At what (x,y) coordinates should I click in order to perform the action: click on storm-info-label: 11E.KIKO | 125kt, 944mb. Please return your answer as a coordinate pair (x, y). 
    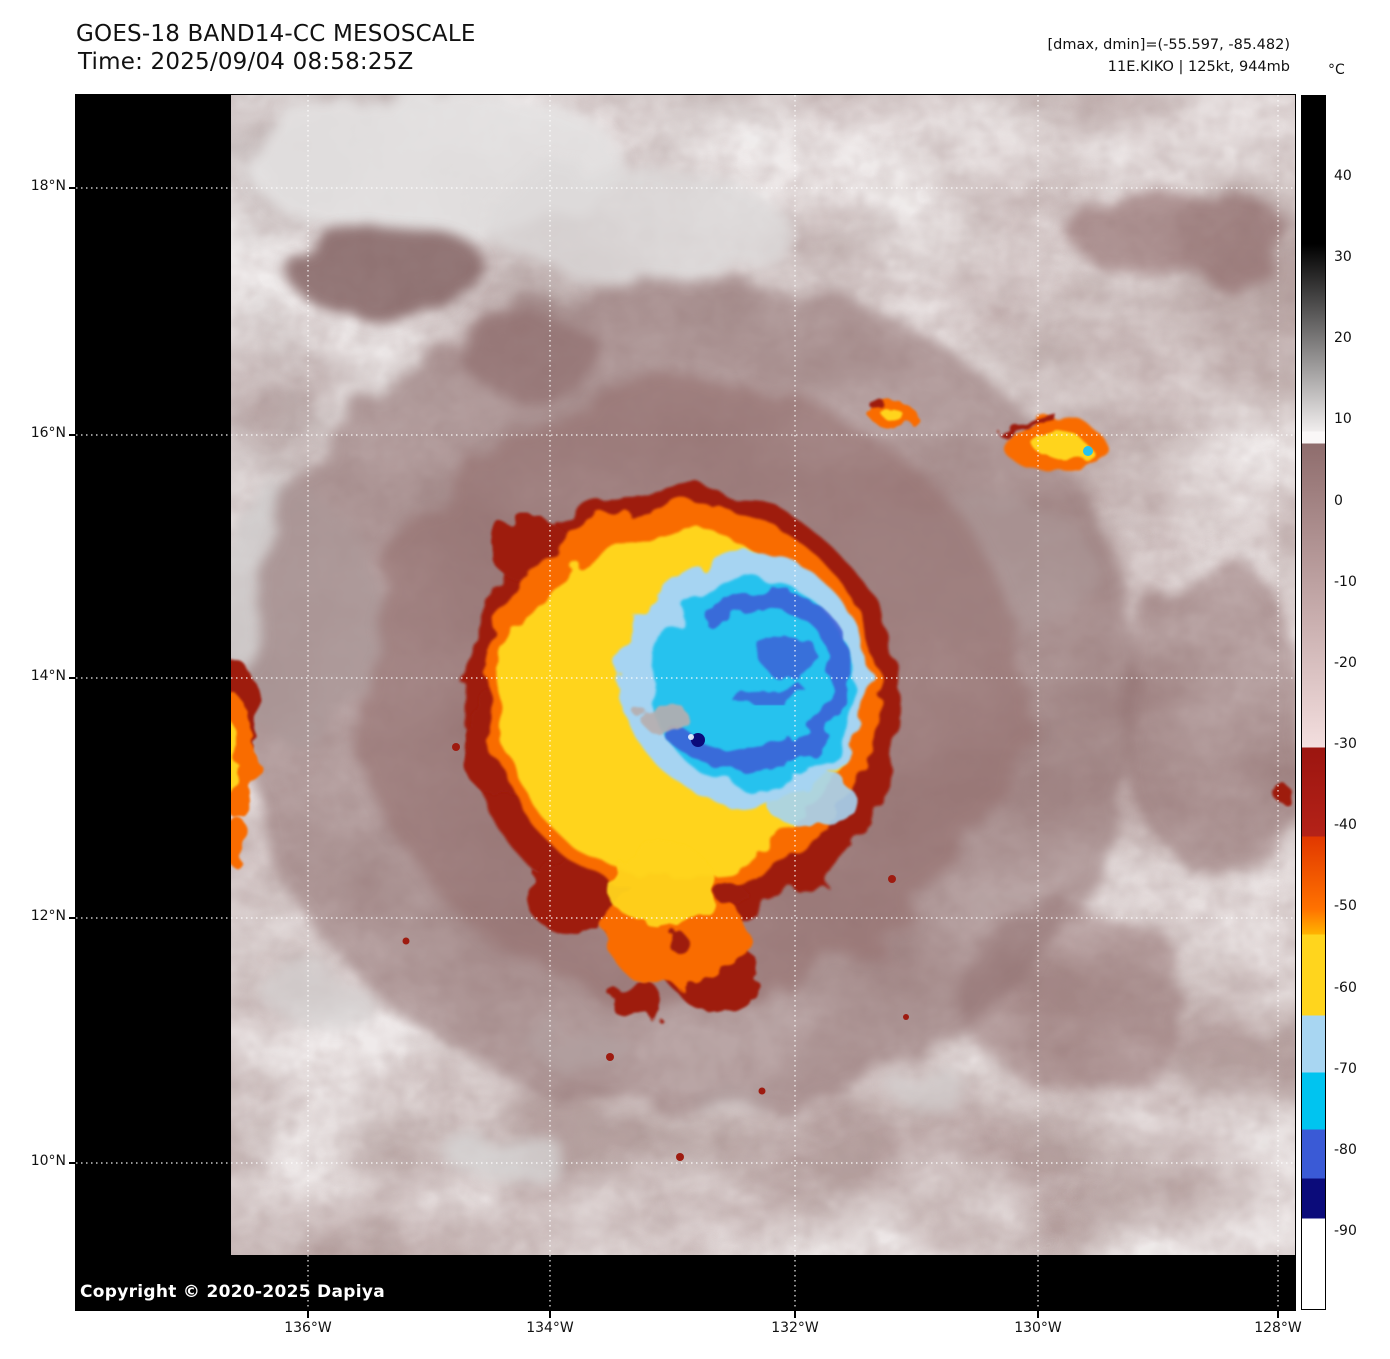
    Looking at the image, I should click on (1198, 67).